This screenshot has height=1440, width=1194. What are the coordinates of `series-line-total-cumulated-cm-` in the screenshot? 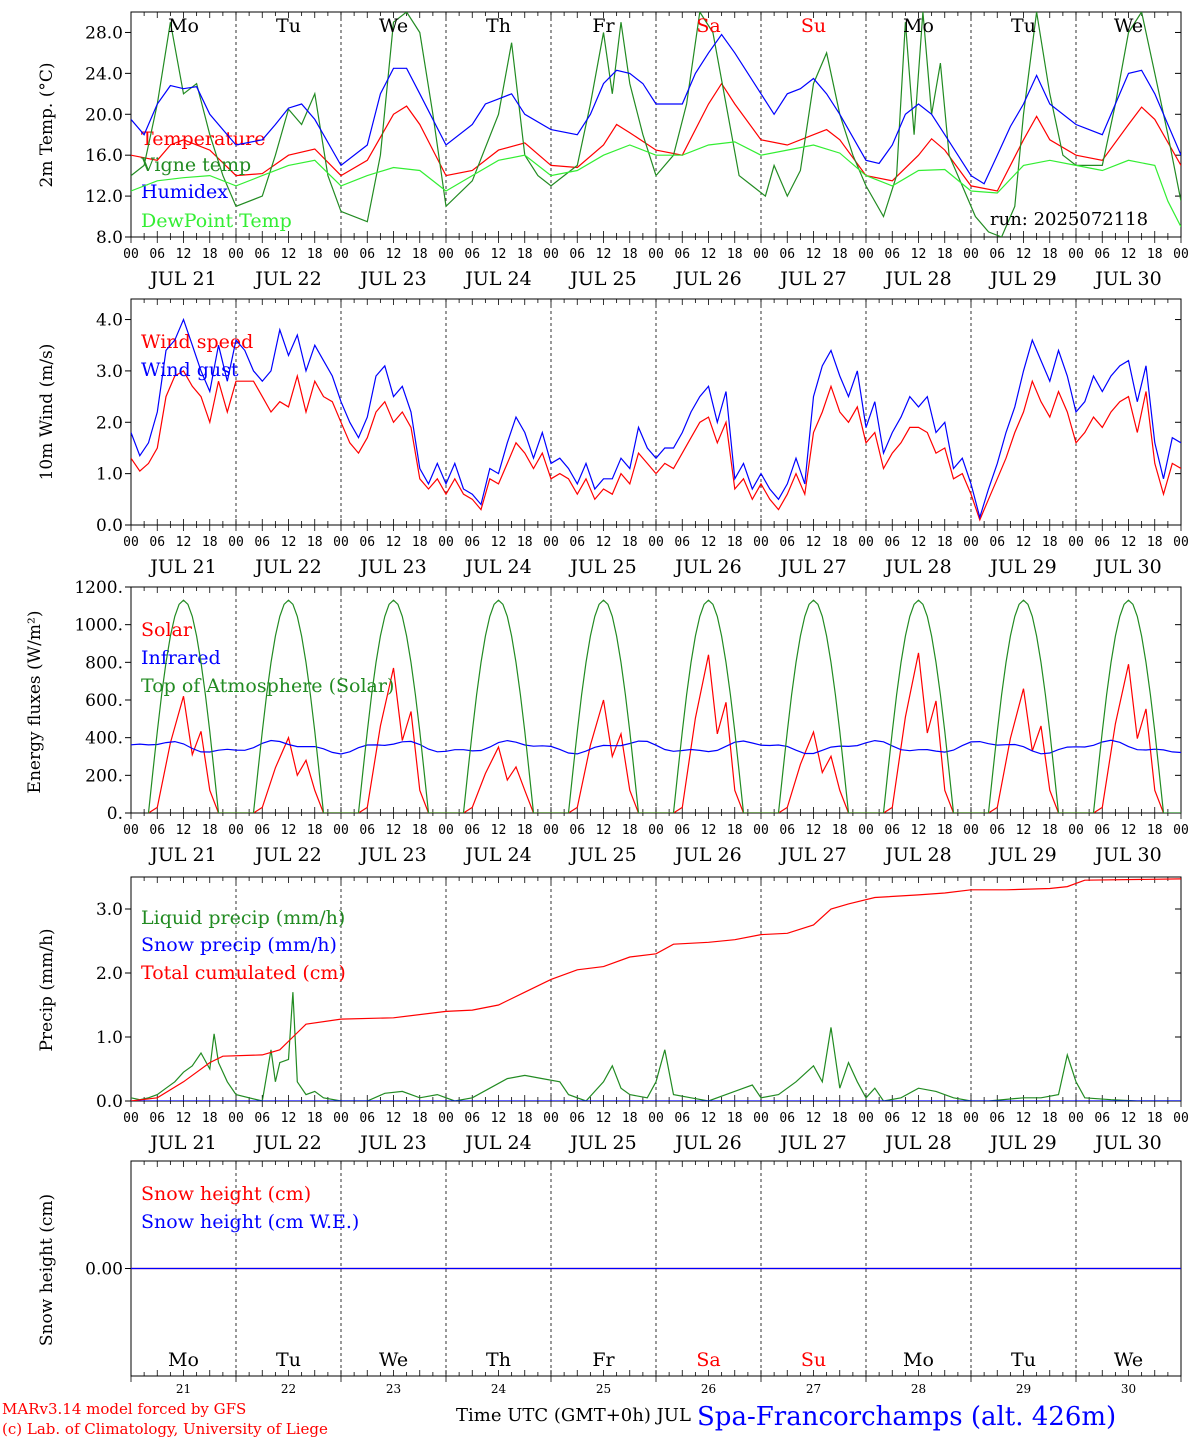 It's located at (656, 989).